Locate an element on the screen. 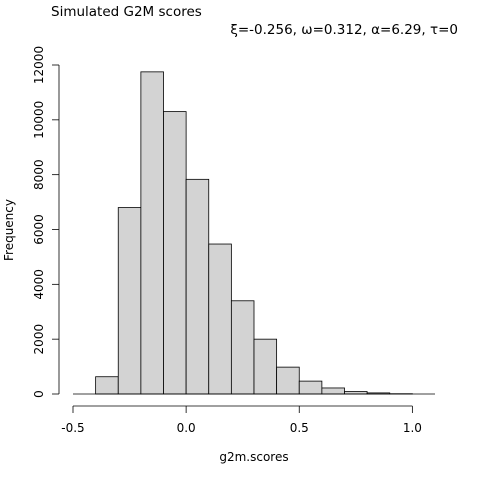 This screenshot has width=480, height=480. y-tick-label-3: 6000 is located at coordinates (39, 229).